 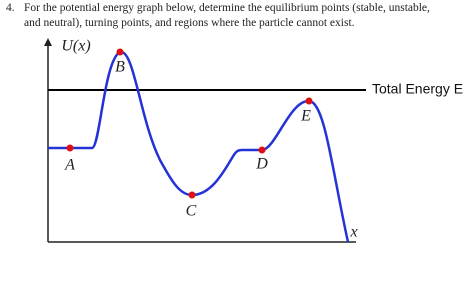 What do you see at coordinates (261, 164) in the screenshot?
I see `point-label: D` at bounding box center [261, 164].